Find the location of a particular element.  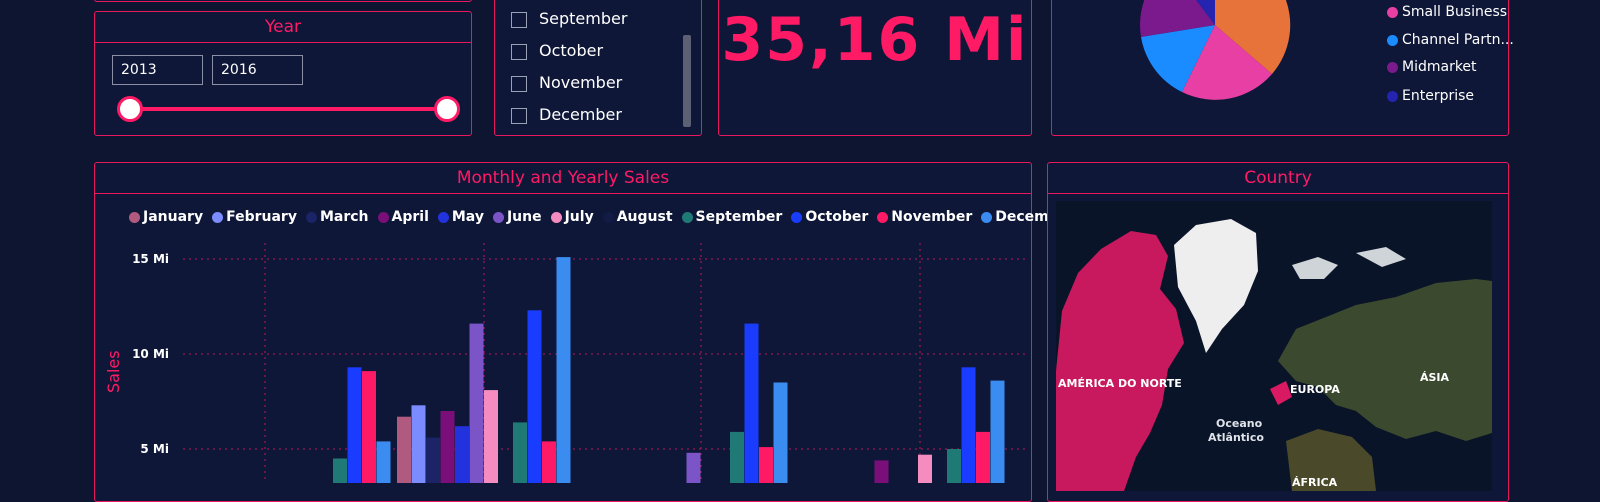

map-label-ocean: Oceano is located at coordinates (1239, 423).